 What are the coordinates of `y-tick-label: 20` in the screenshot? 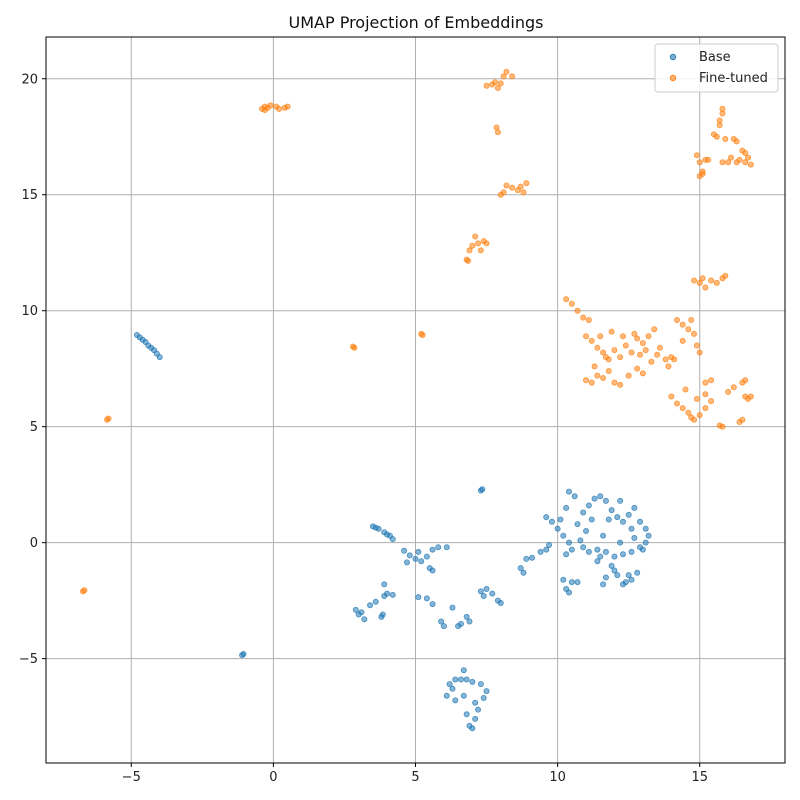 It's located at (29, 79).